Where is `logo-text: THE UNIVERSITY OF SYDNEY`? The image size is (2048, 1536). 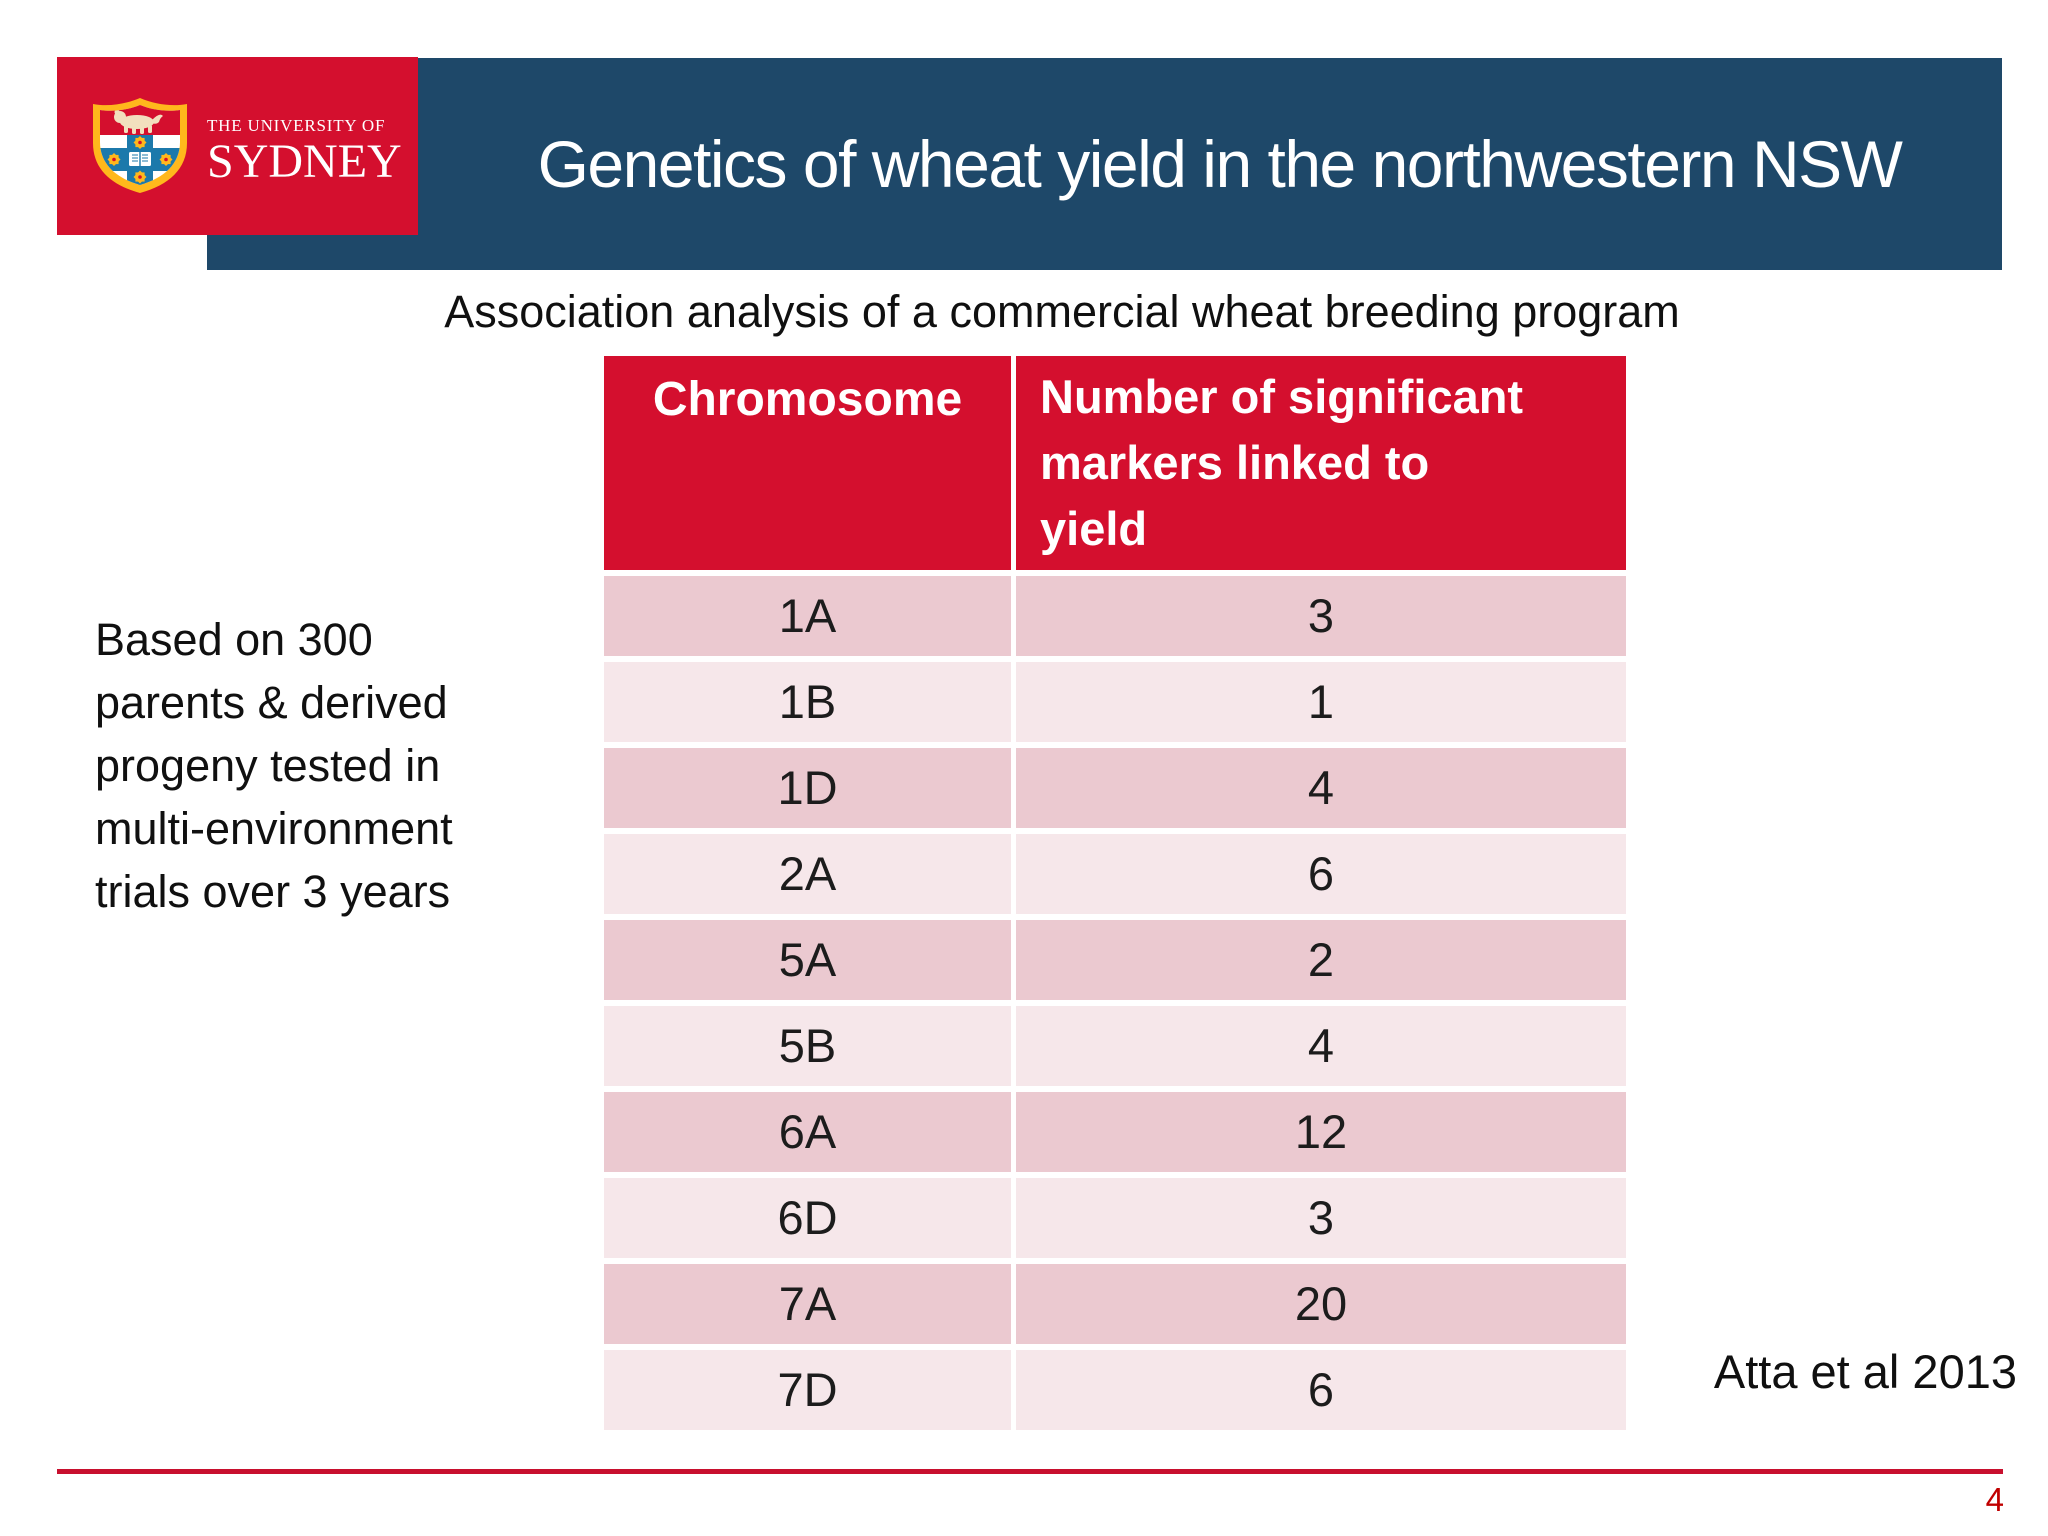 logo-text: THE UNIVERSITY OF SYDNEY is located at coordinates (304, 151).